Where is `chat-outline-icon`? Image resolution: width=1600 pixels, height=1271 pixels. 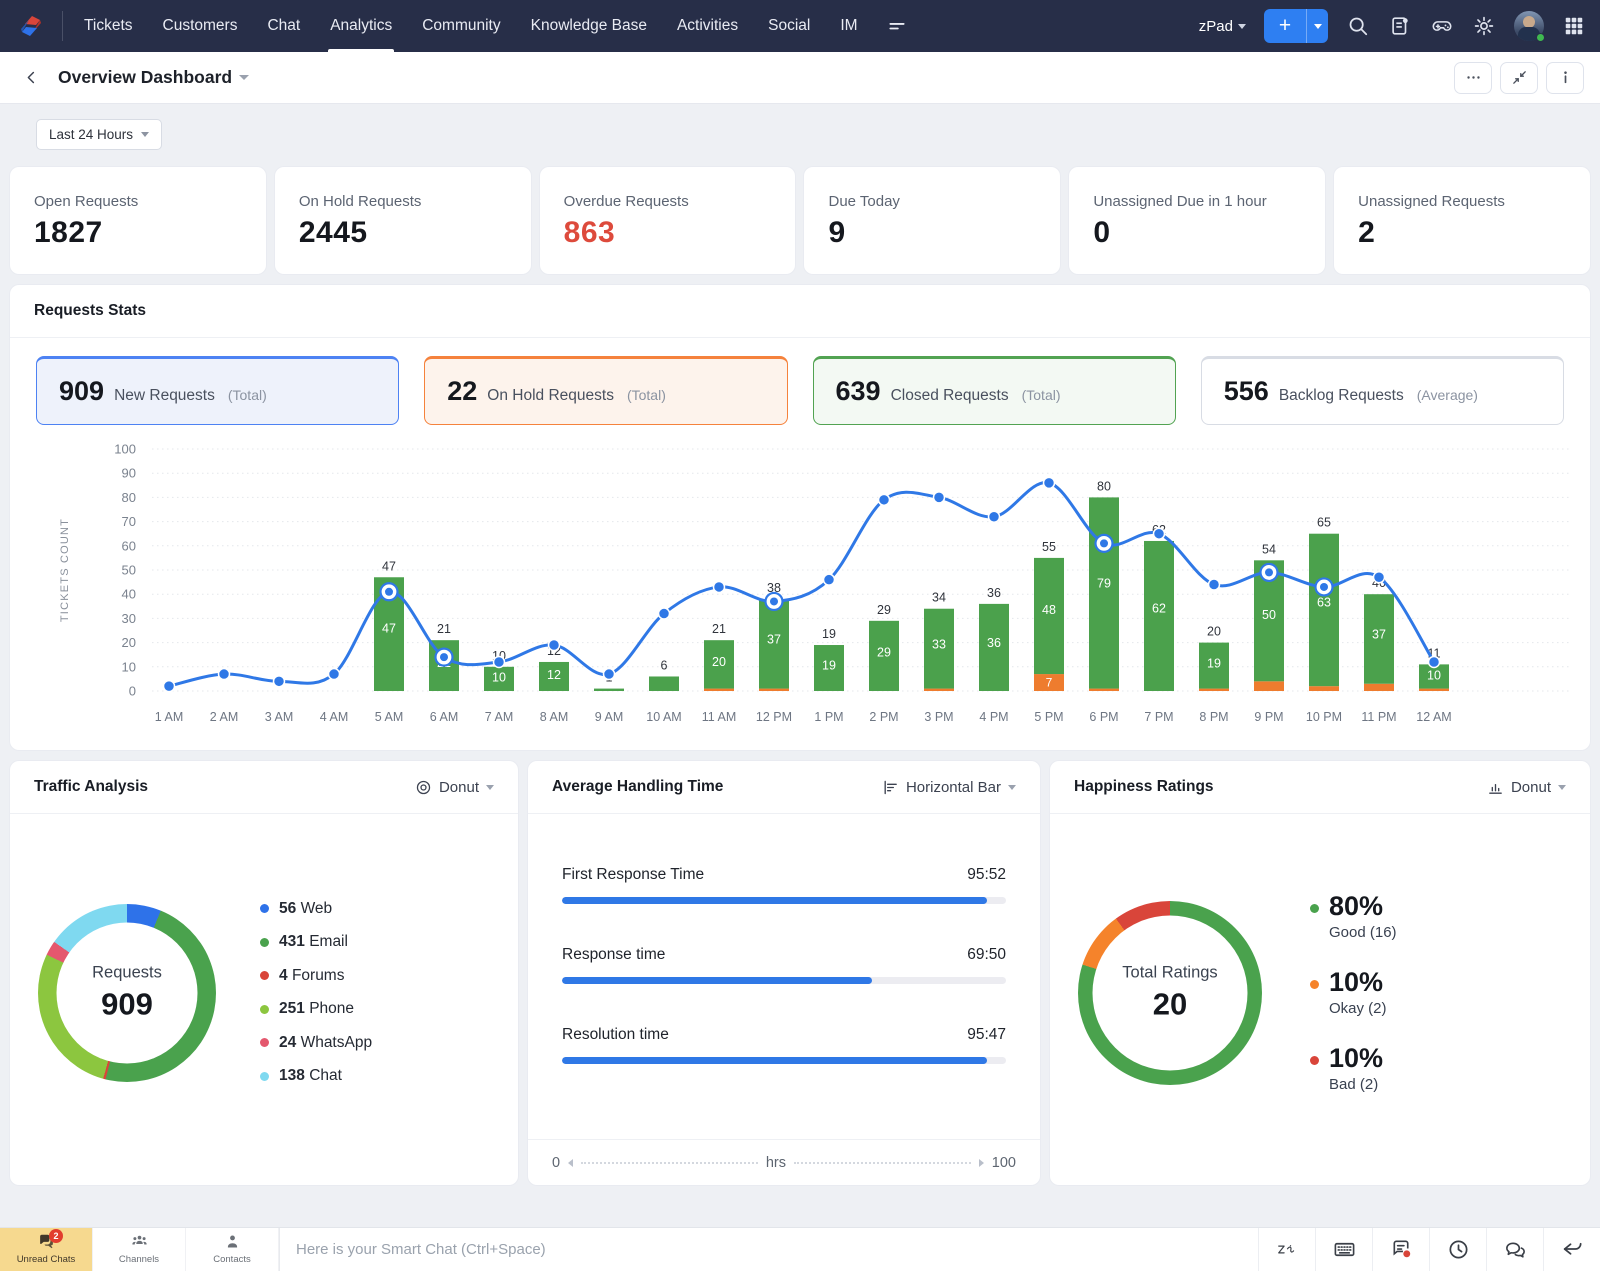 chat-outline-icon is located at coordinates (1514, 1249).